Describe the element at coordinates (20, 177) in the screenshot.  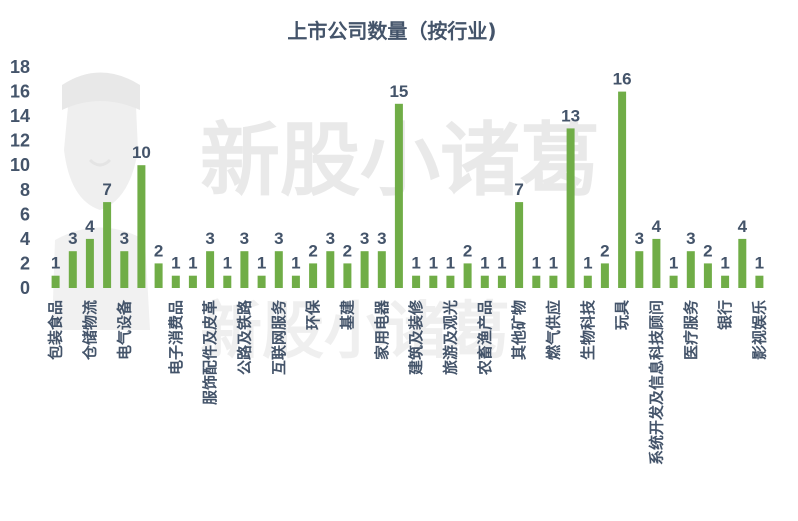
I see `y-axis: 0 2 4 6 8 10 12 14 16 18` at that location.